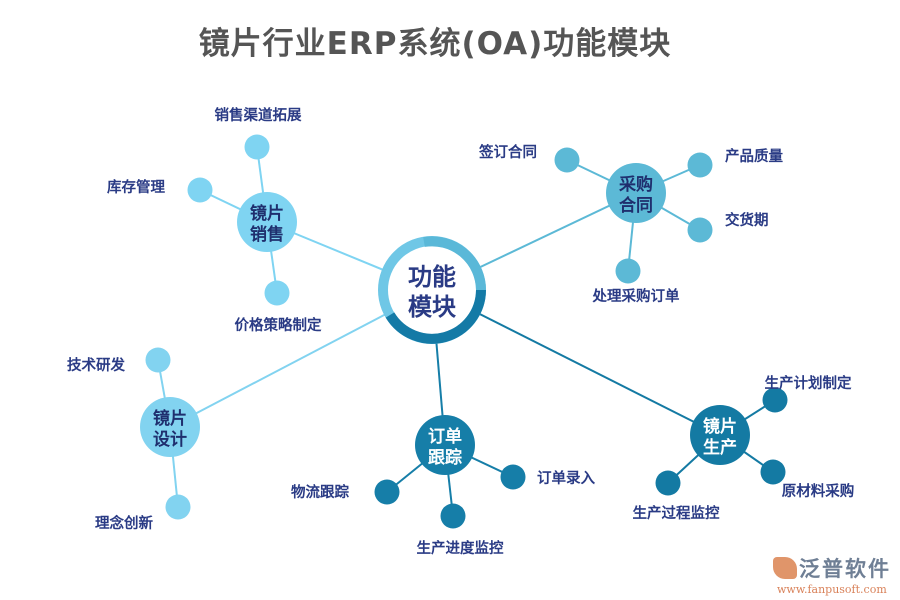  I want to click on logo: 泛普软件 www.fanpusoft.com, so click(830, 574).